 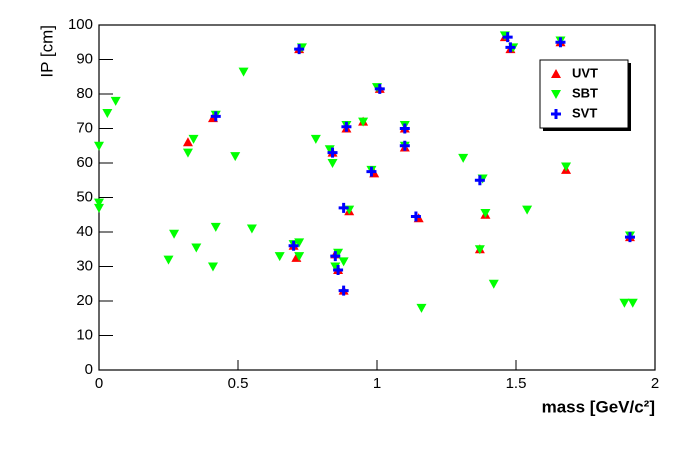 What do you see at coordinates (84, 231) in the screenshot?
I see `y-tick-label: 40` at bounding box center [84, 231].